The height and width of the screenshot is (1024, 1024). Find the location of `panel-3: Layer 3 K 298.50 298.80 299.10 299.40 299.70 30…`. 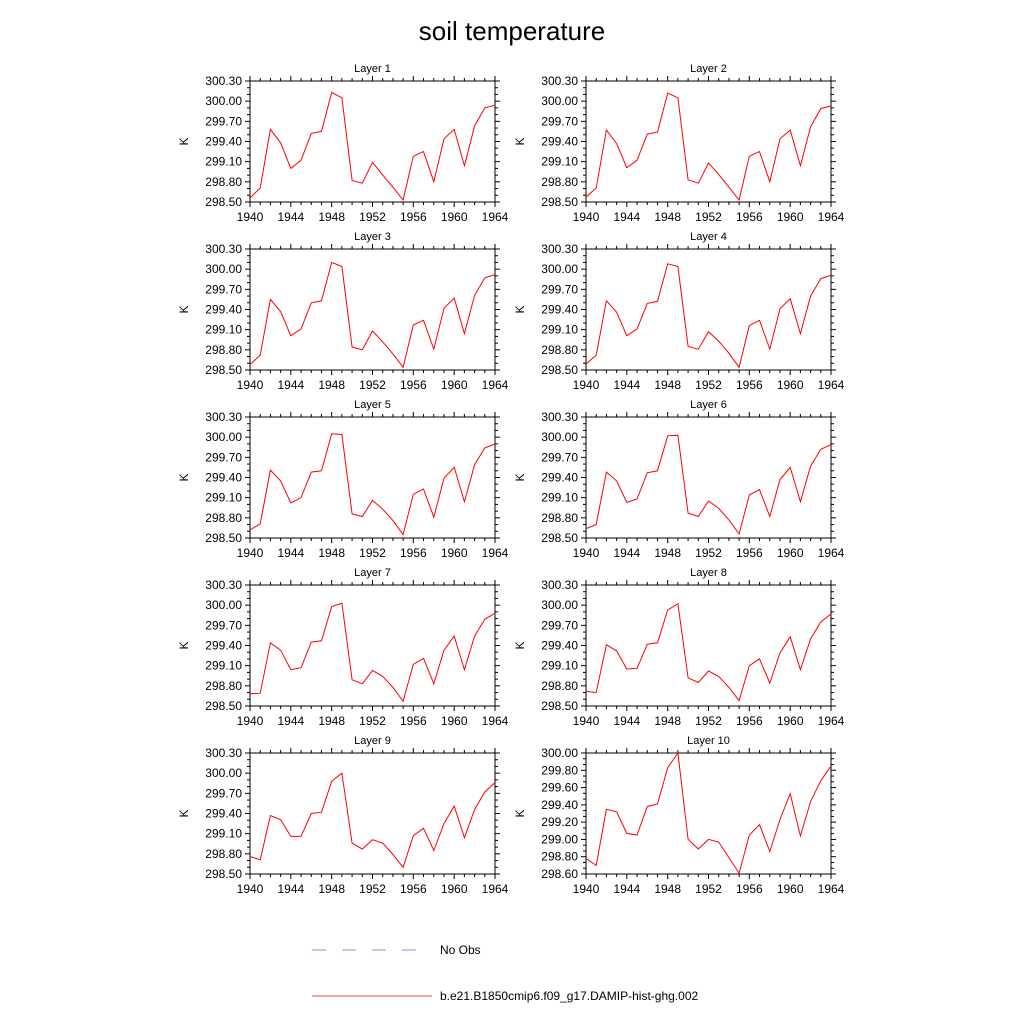

panel-3: Layer 3 K 298.50 298.80 299.10 299.40 299.70 30… is located at coordinates (343, 311).